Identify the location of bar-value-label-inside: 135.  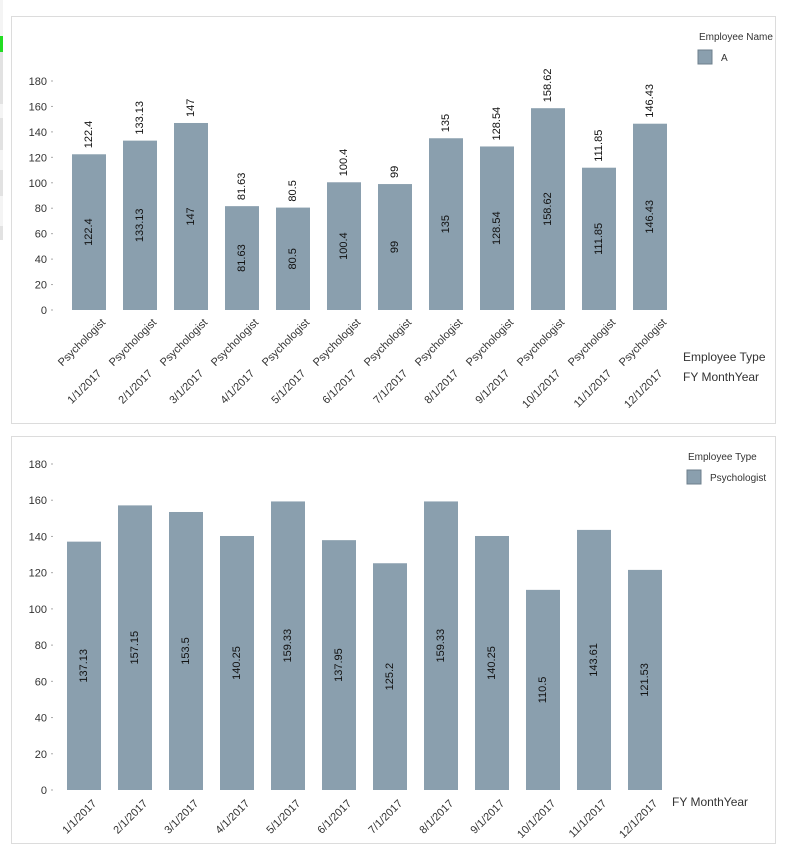
(446, 224).